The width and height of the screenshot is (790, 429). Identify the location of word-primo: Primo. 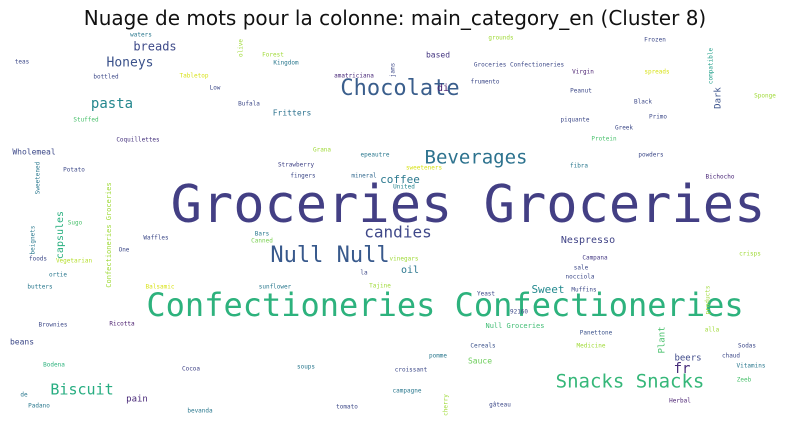
(658, 117).